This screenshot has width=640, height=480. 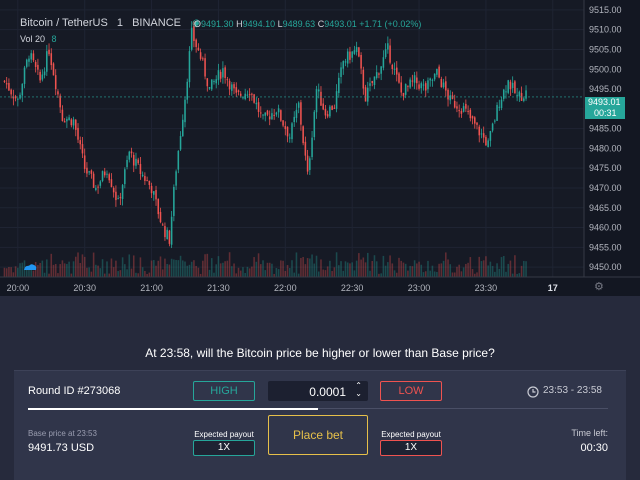 I want to click on volume-header: Vol 20 8, so click(x=38, y=39).